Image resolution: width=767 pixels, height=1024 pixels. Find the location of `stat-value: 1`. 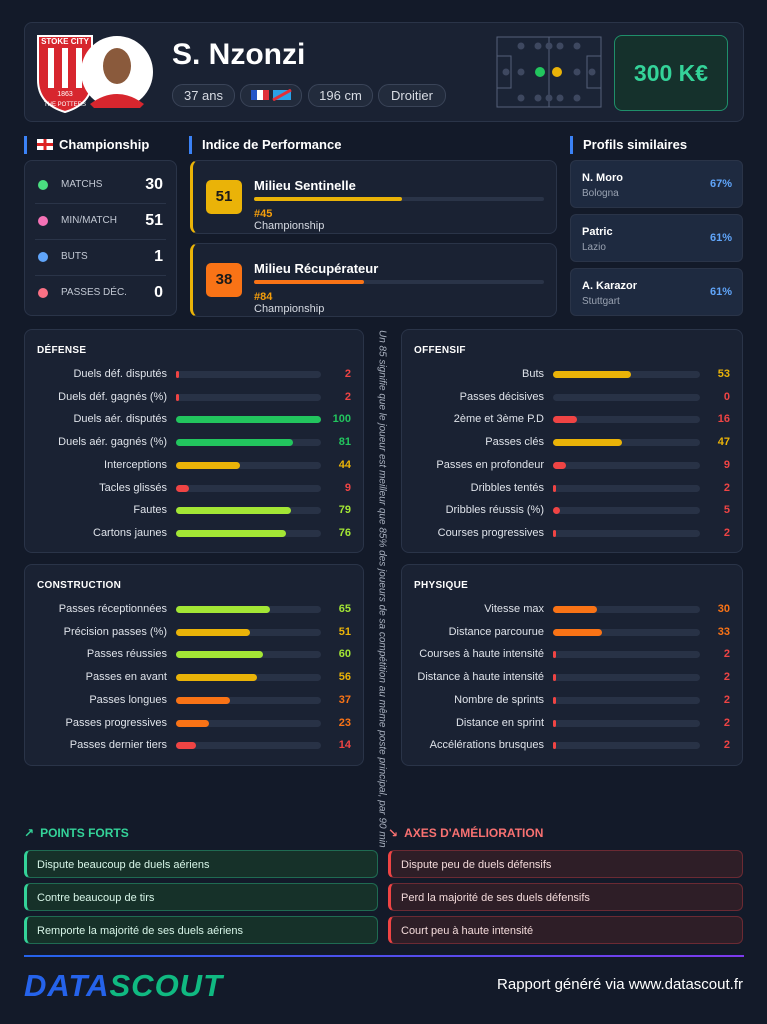

stat-value: 1 is located at coordinates (158, 256).